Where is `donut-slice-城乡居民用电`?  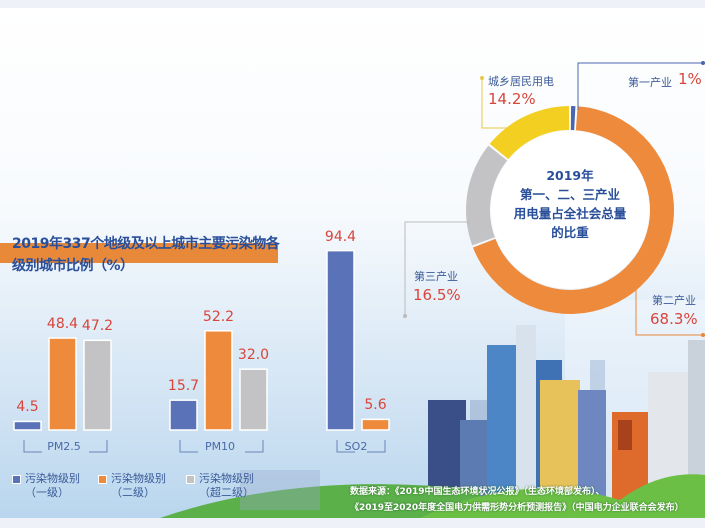 donut-slice-城乡居民用电 is located at coordinates (529, 133).